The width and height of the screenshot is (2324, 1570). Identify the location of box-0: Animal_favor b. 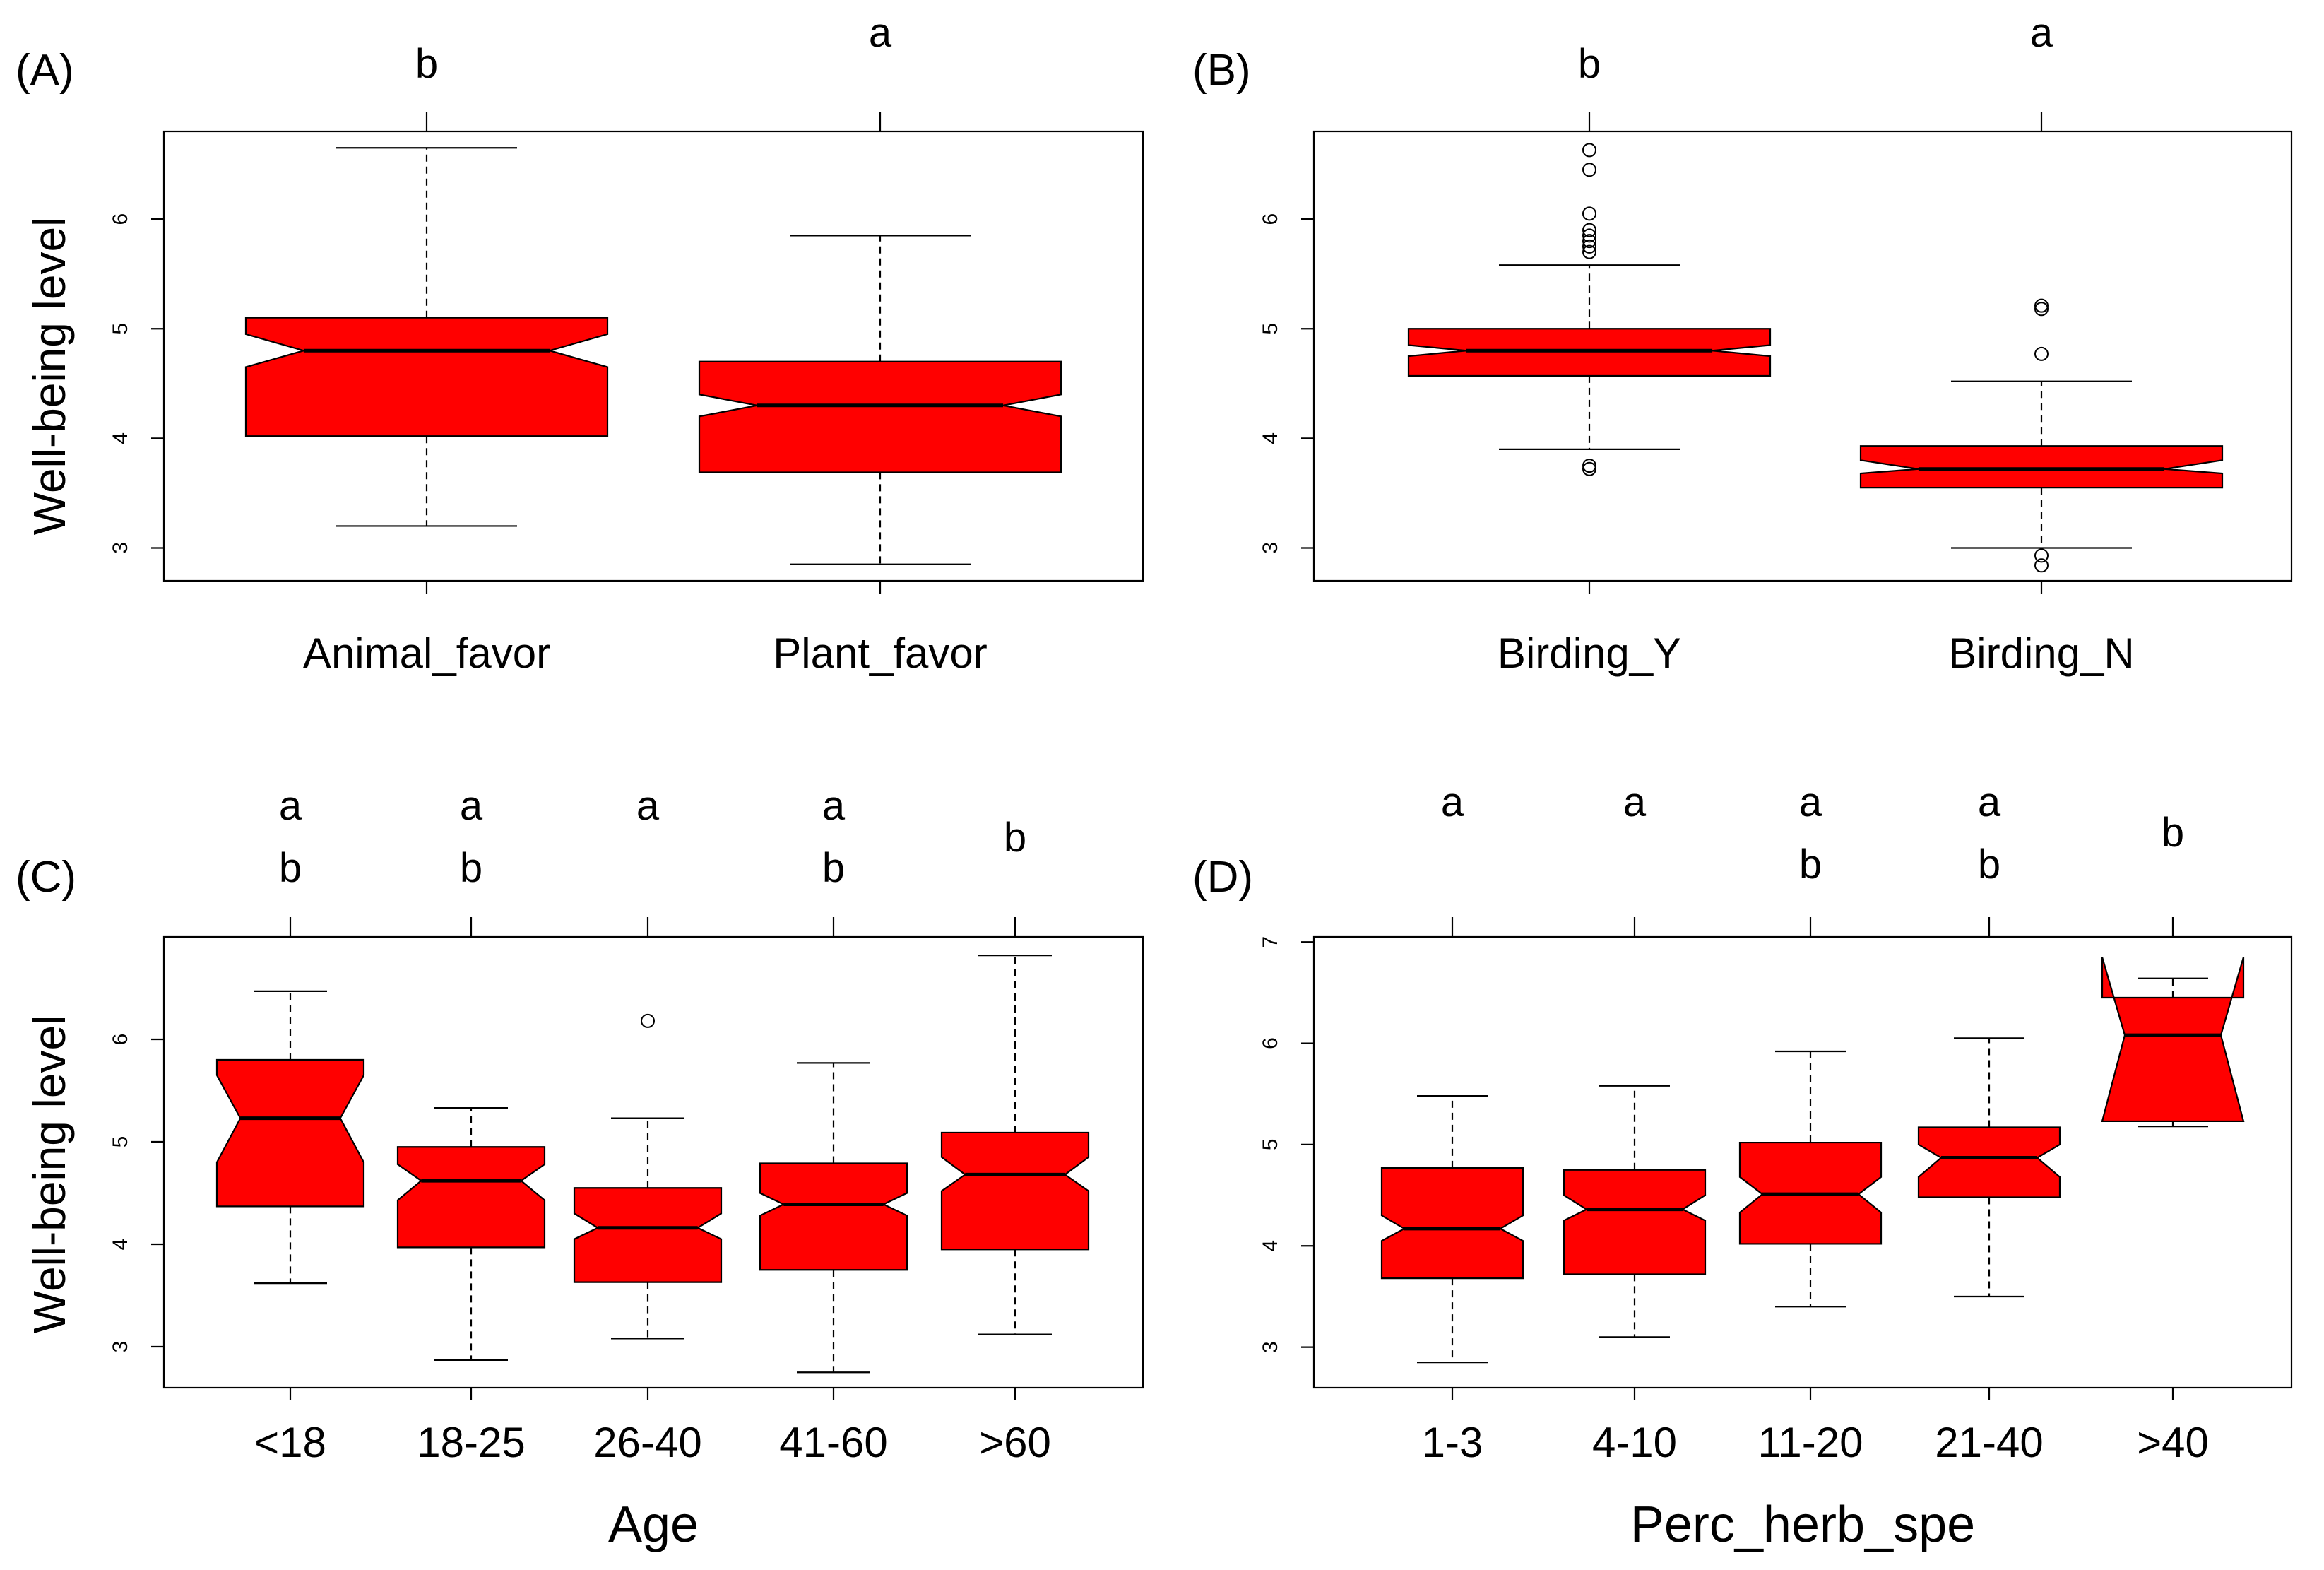
(426, 359).